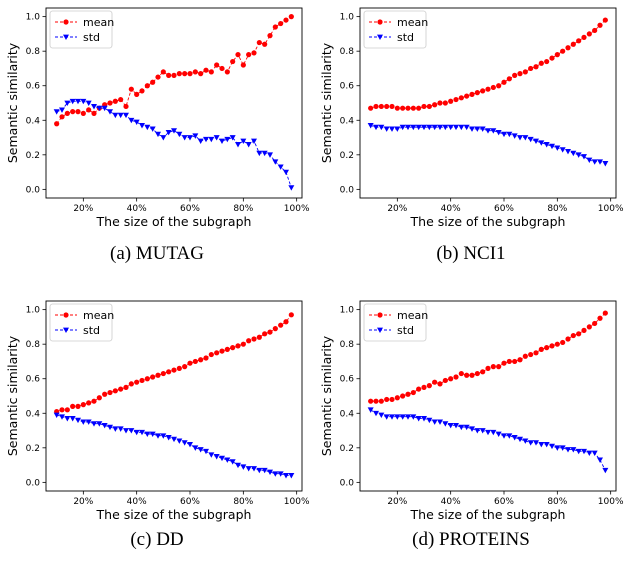  What do you see at coordinates (405, 37) in the screenshot?
I see `legend-label-std: std` at bounding box center [405, 37].